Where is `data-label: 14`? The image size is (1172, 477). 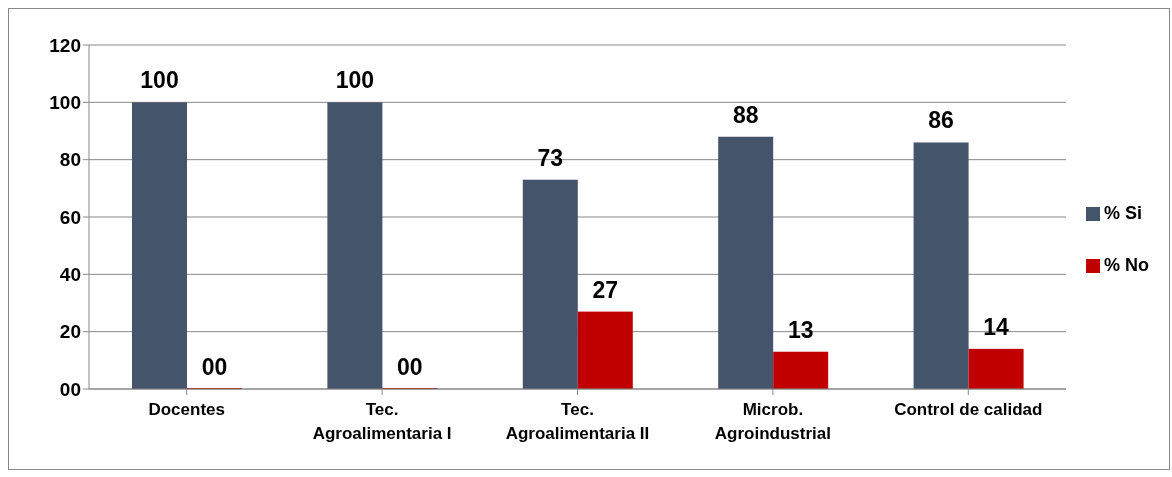 data-label: 14 is located at coordinates (996, 326).